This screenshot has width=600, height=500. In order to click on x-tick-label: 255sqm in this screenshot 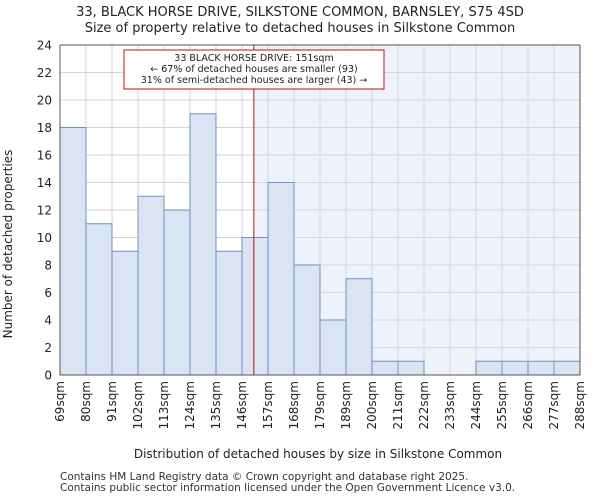, I will do `click(502, 405)`.